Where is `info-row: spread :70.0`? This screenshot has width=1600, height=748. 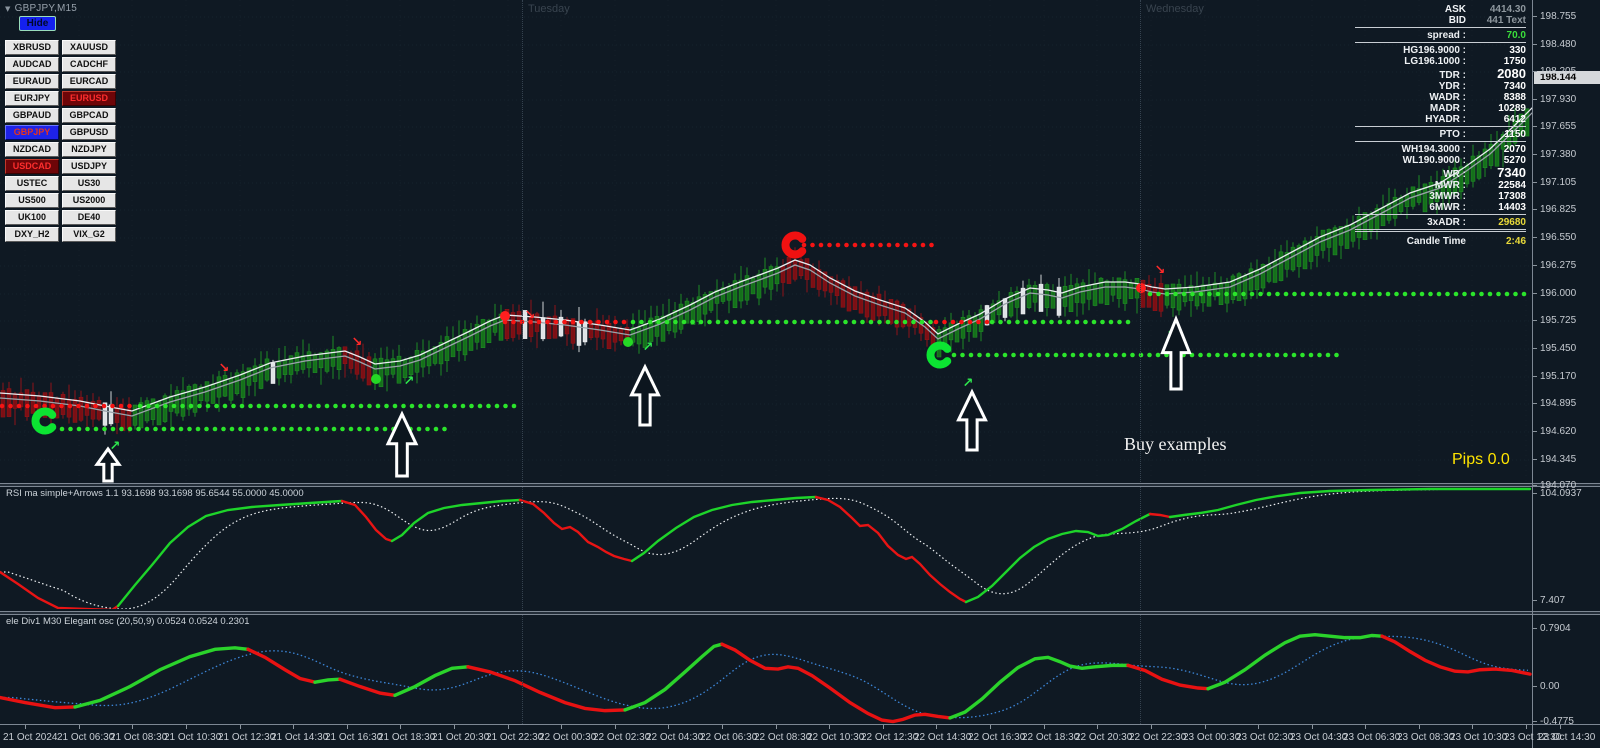 info-row: spread :70.0 is located at coordinates (1476, 35).